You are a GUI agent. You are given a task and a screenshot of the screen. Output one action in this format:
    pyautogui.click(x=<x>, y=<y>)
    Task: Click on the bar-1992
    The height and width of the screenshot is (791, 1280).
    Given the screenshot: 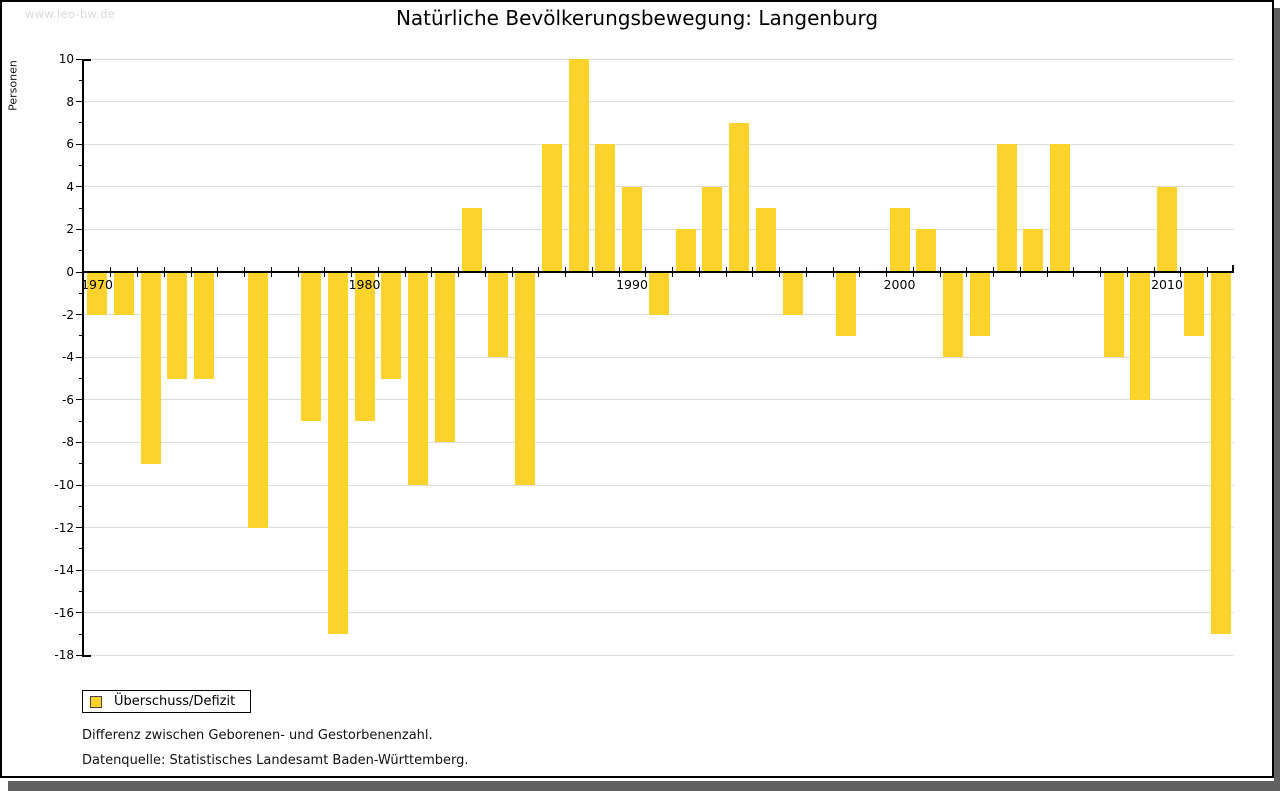 What is the action you would take?
    pyautogui.click(x=685, y=250)
    